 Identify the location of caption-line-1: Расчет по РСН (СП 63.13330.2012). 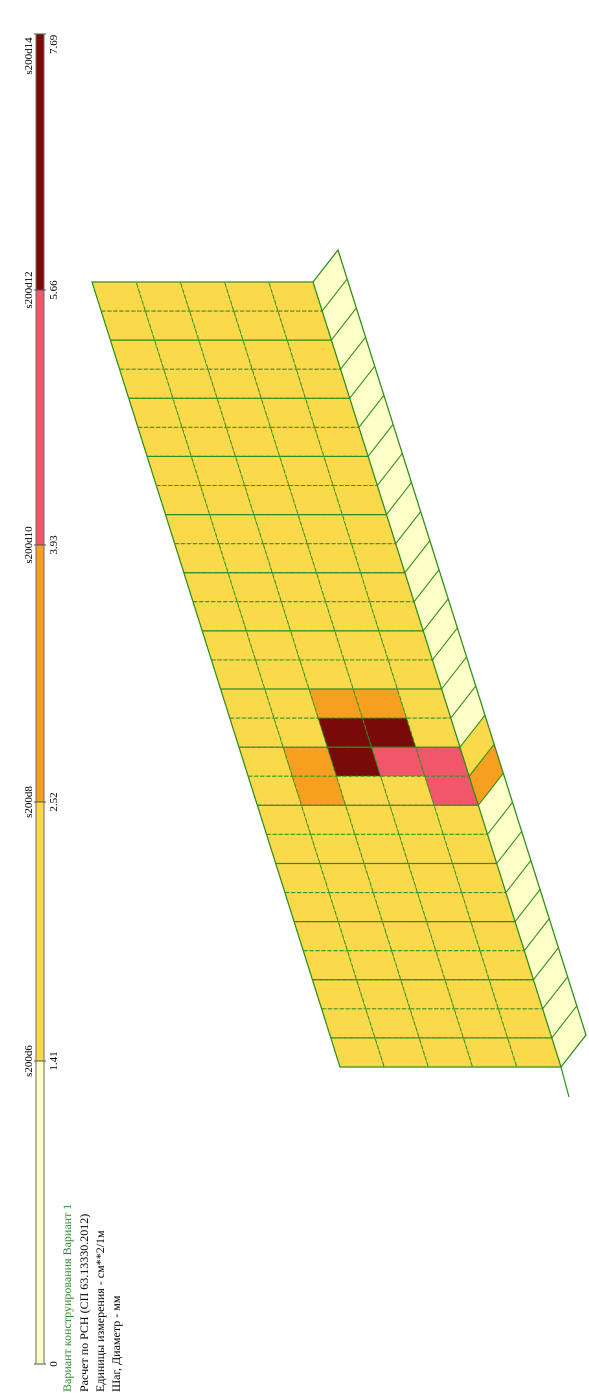
(84, 1303).